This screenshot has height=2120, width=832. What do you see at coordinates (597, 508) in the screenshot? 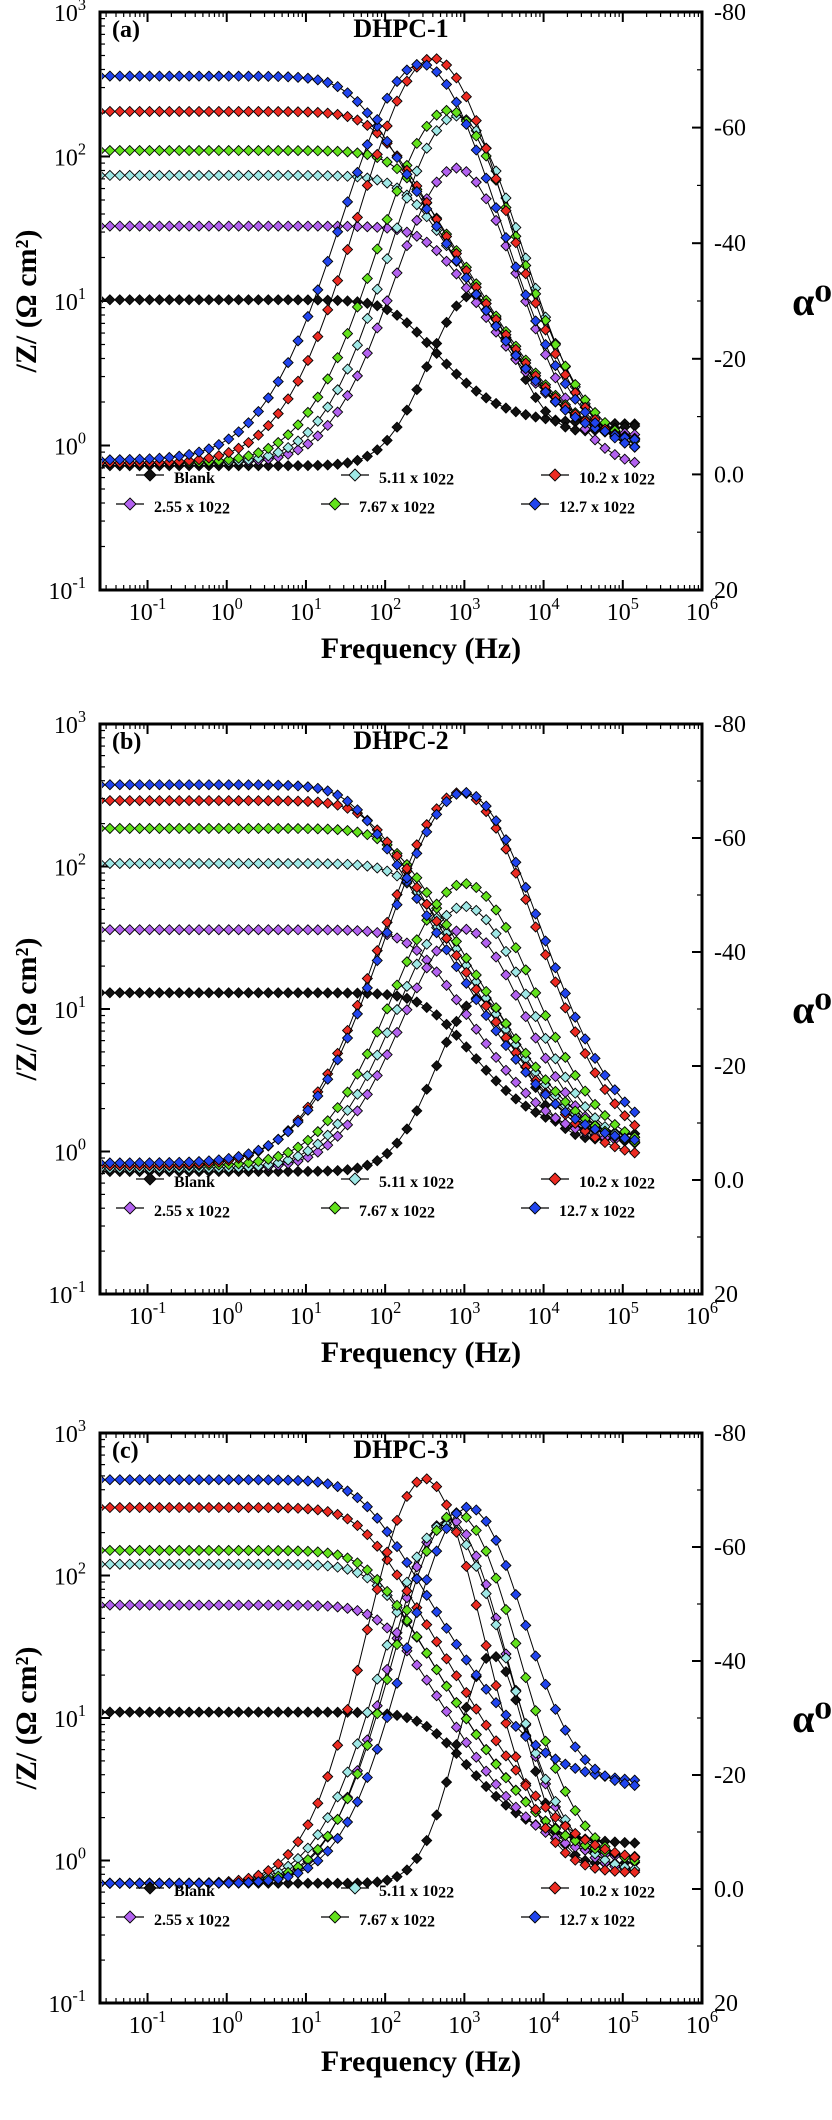
I see `legend-label: 12.7 x 1022` at bounding box center [597, 508].